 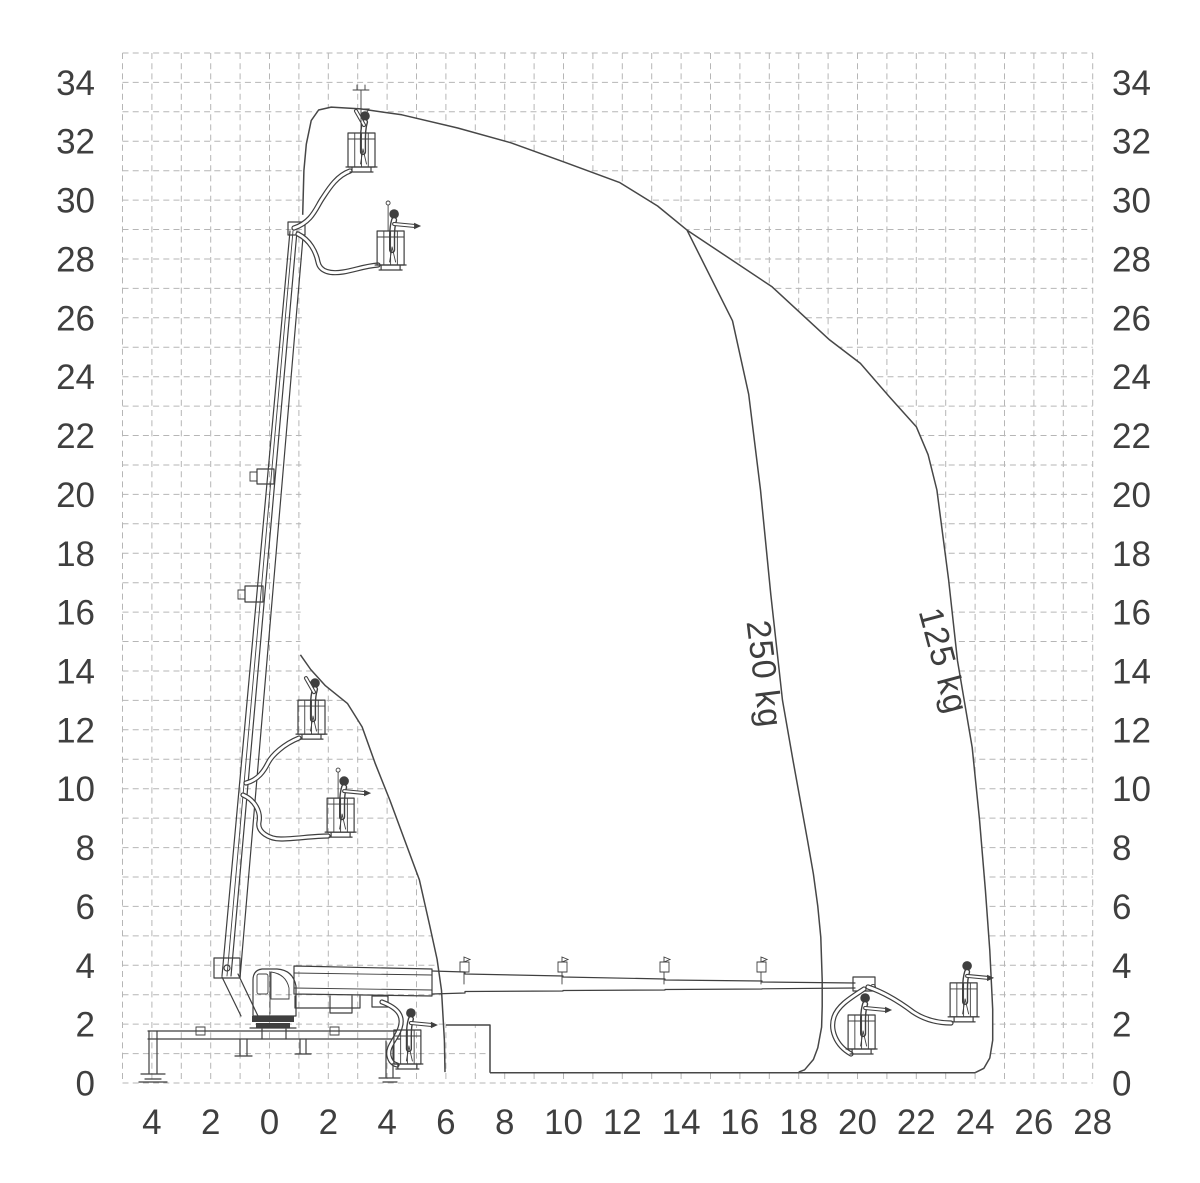 I want to click on pedestal, so click(x=273, y=1033).